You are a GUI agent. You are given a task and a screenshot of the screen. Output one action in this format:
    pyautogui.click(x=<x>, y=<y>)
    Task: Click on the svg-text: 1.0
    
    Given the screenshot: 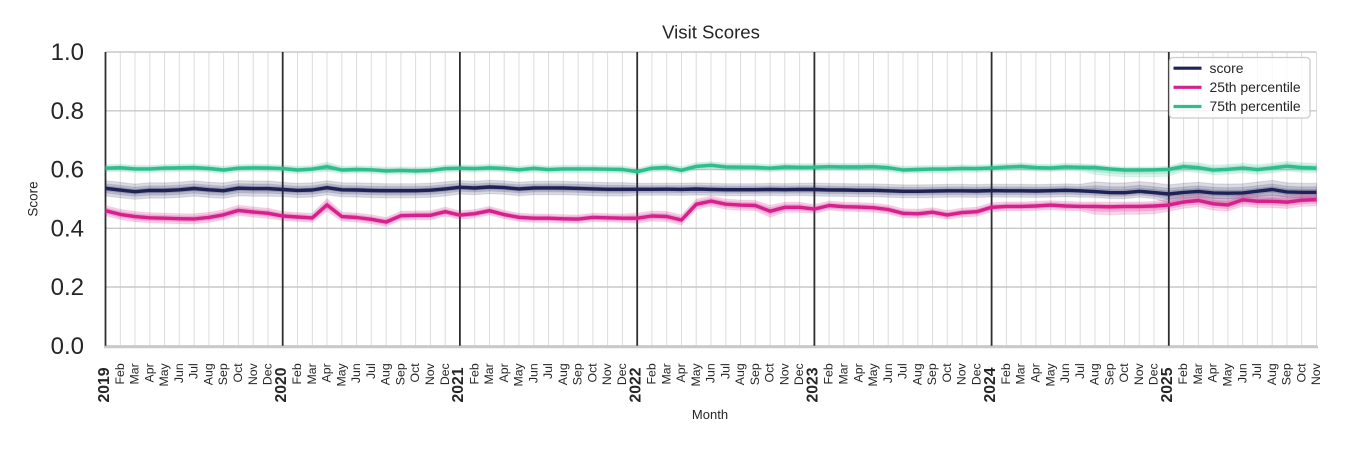 What is the action you would take?
    pyautogui.click(x=67, y=52)
    